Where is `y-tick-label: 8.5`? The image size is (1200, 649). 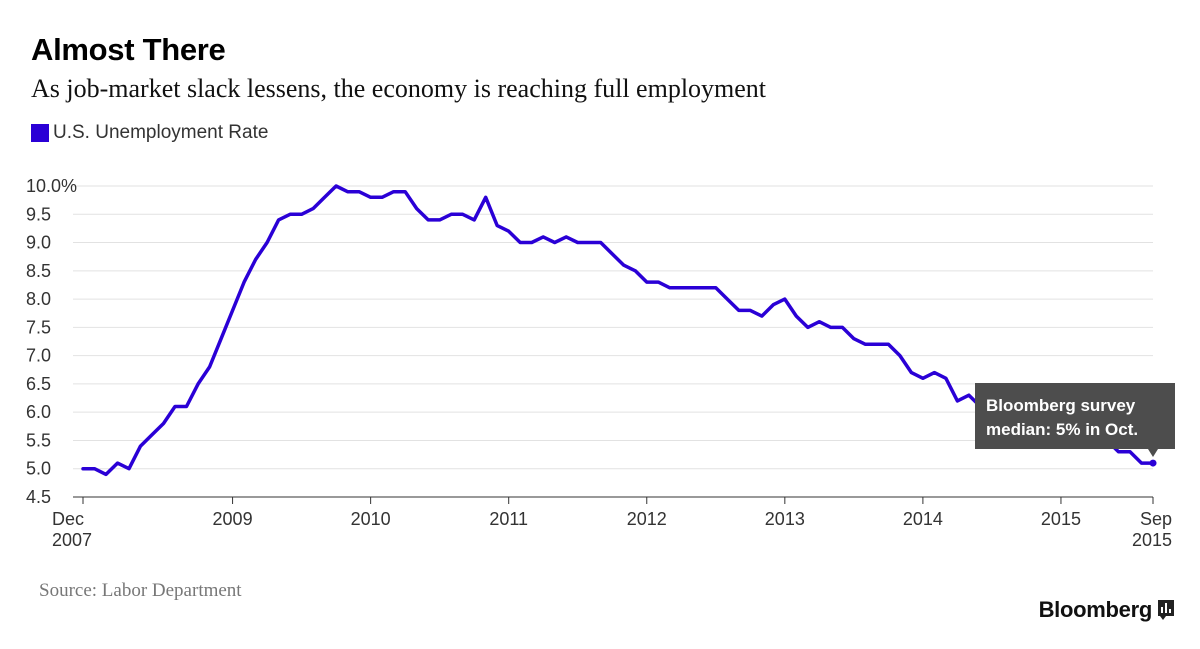
y-tick-label: 8.5 is located at coordinates (38, 271).